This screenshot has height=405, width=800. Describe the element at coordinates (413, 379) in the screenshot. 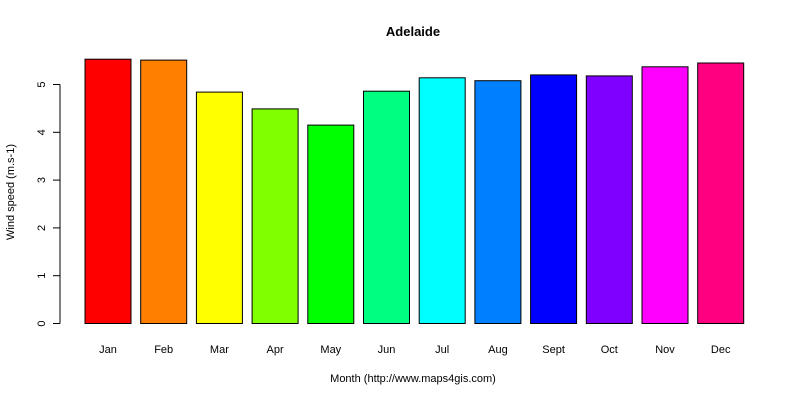

I see `x-axis-label: Month (http://www.maps4gis.com)` at that location.